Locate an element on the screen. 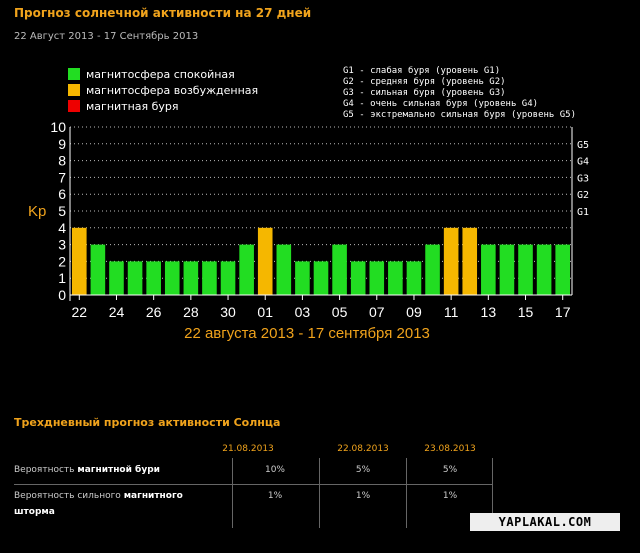  x-tick-label: 13 is located at coordinates (489, 312).